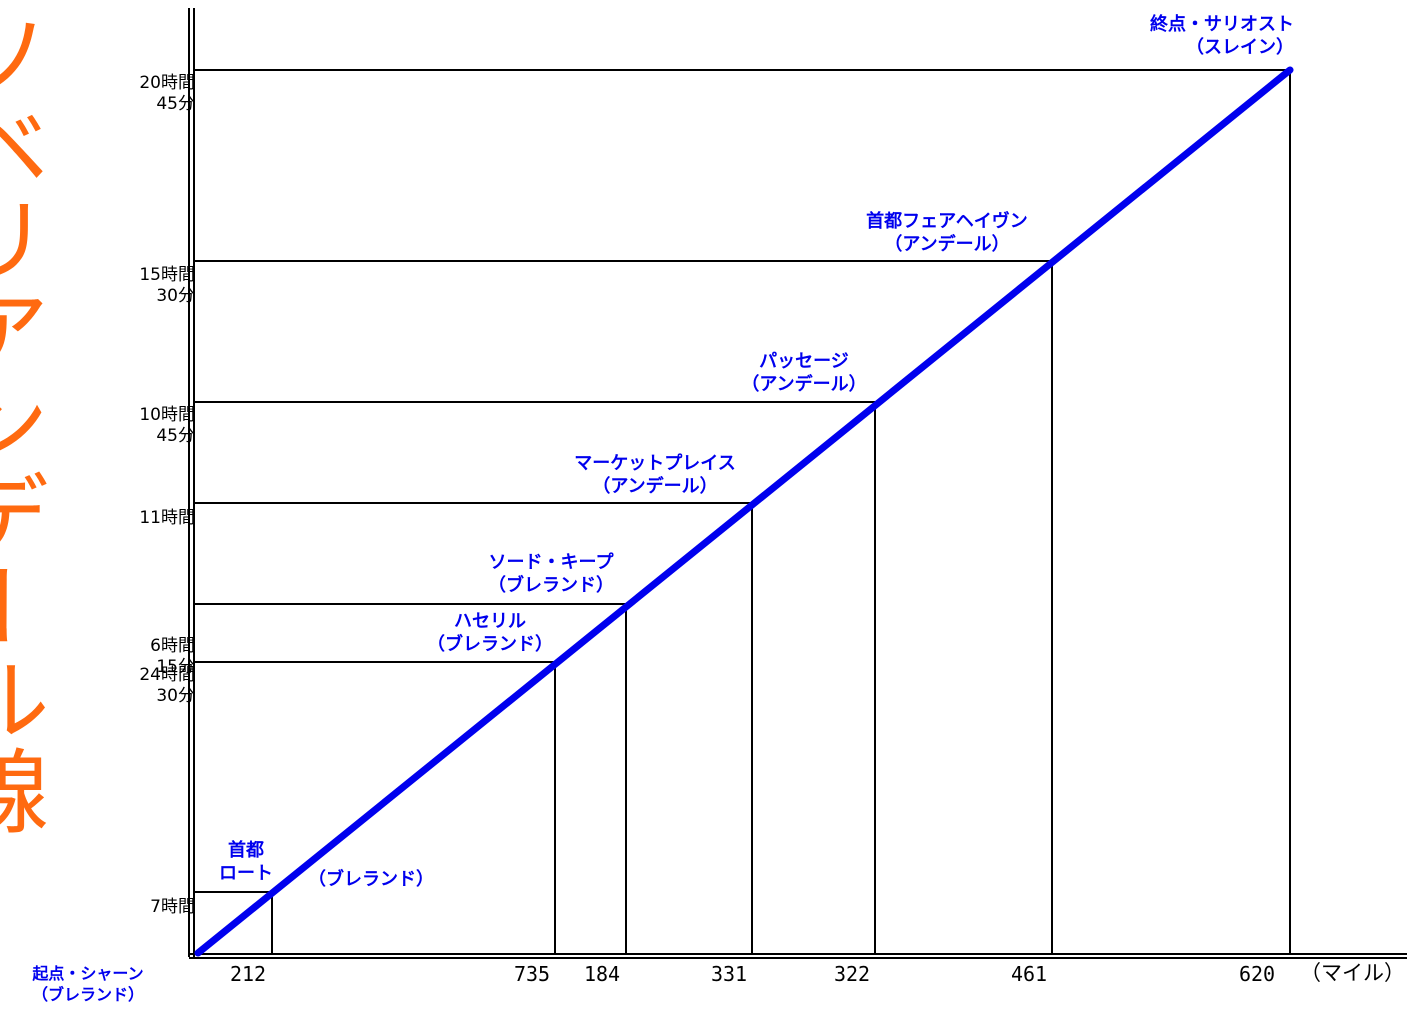 The height and width of the screenshot is (1014, 1407). I want to click on title-container: ソベリアンデール線, so click(40, 420).